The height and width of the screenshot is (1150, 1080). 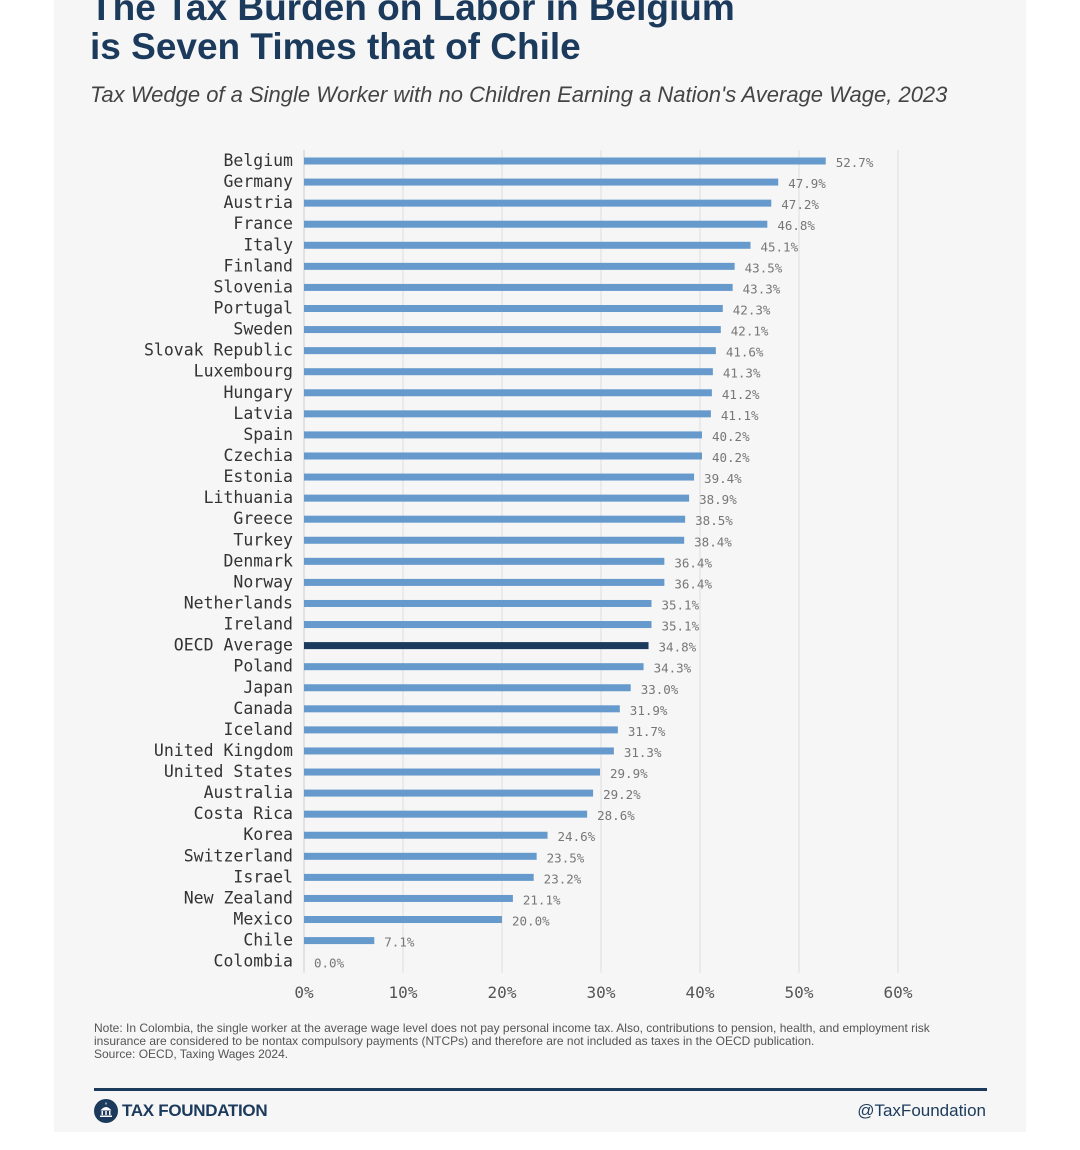 What do you see at coordinates (399, 942) in the screenshot?
I see `value-label: 7.1%` at bounding box center [399, 942].